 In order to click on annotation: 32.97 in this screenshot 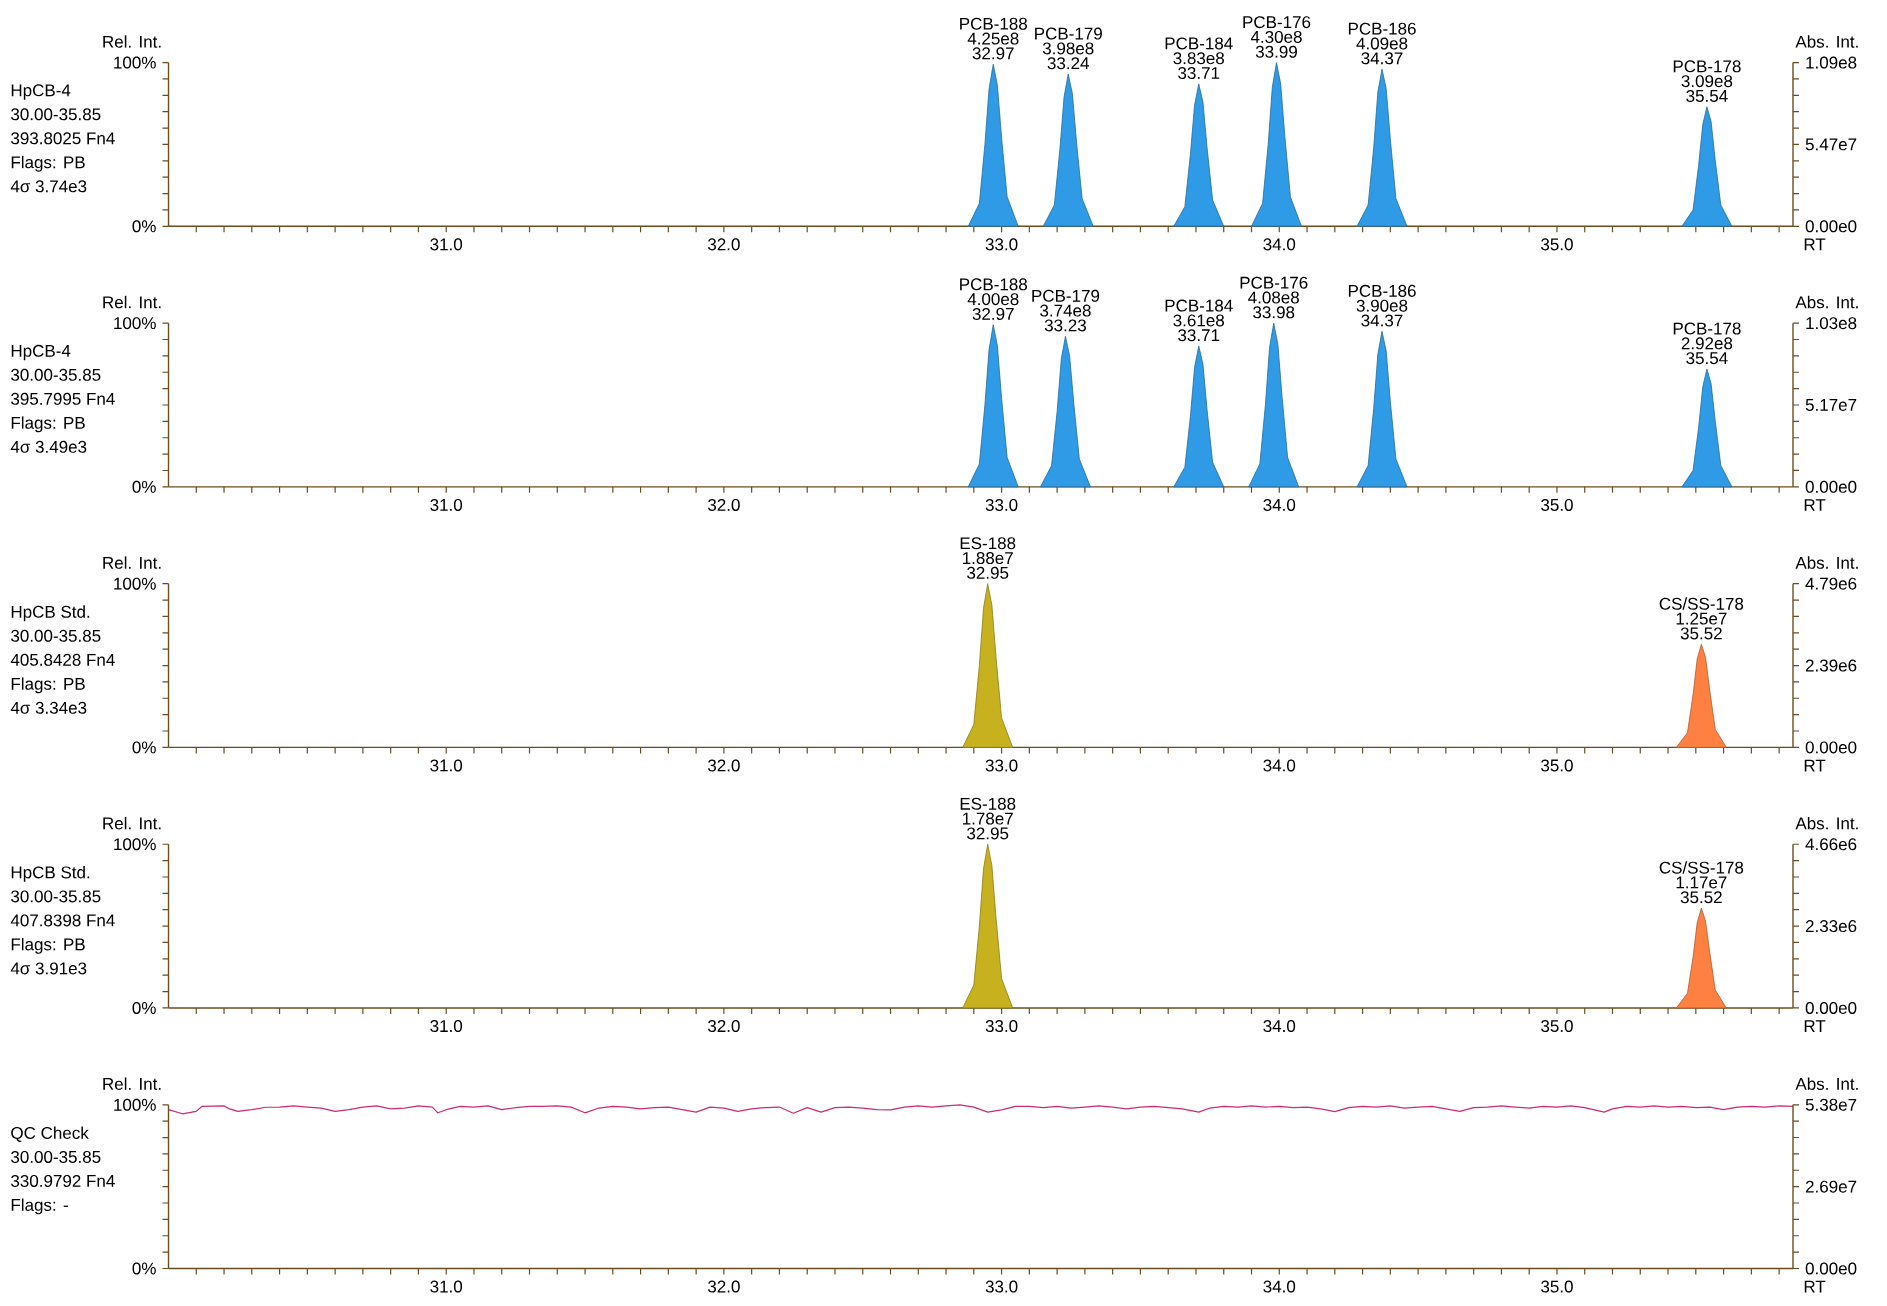, I will do `click(993, 313)`.